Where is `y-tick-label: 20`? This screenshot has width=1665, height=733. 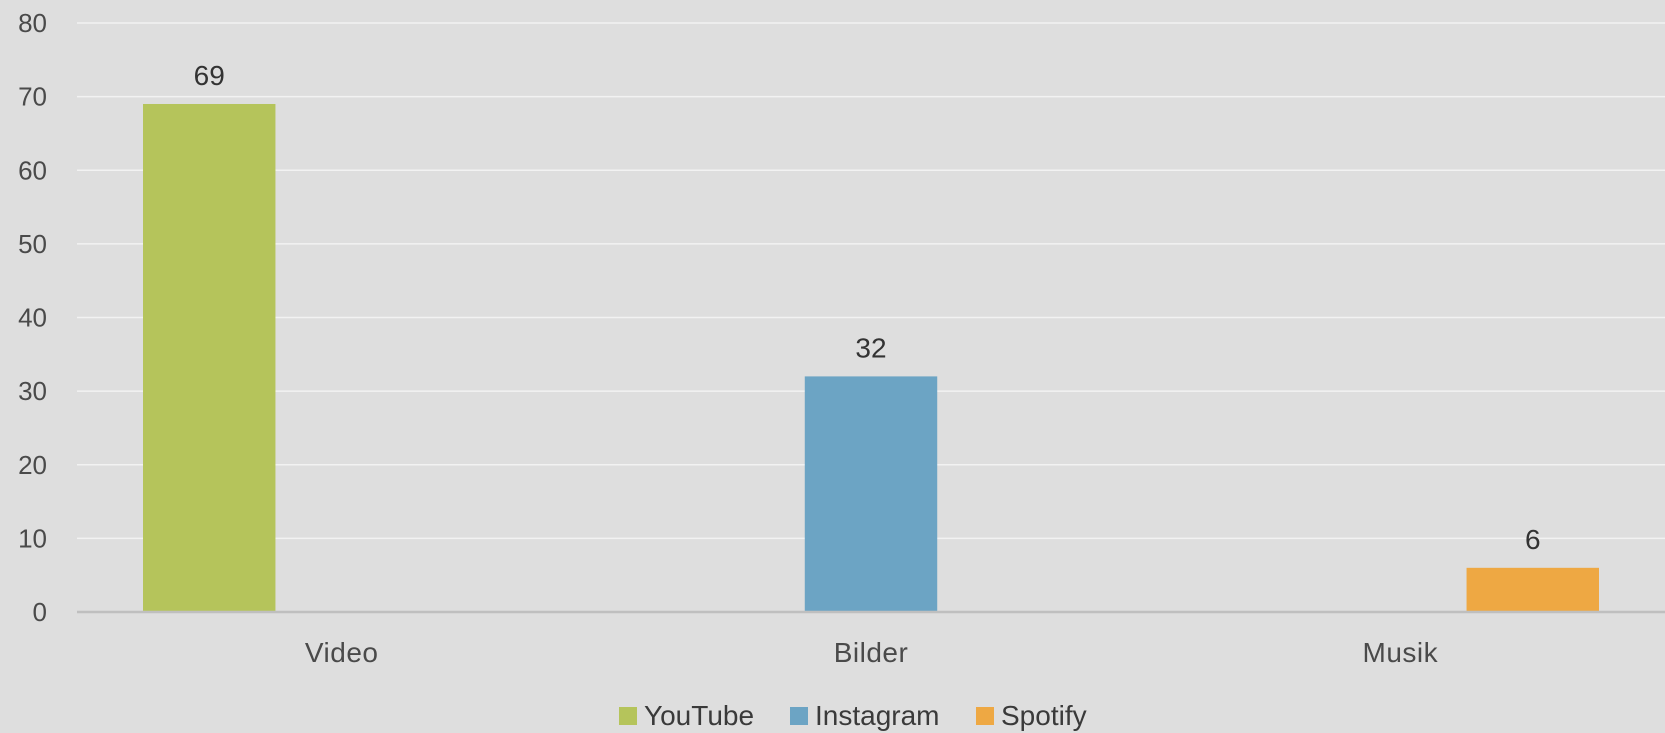 y-tick-label: 20 is located at coordinates (32, 465).